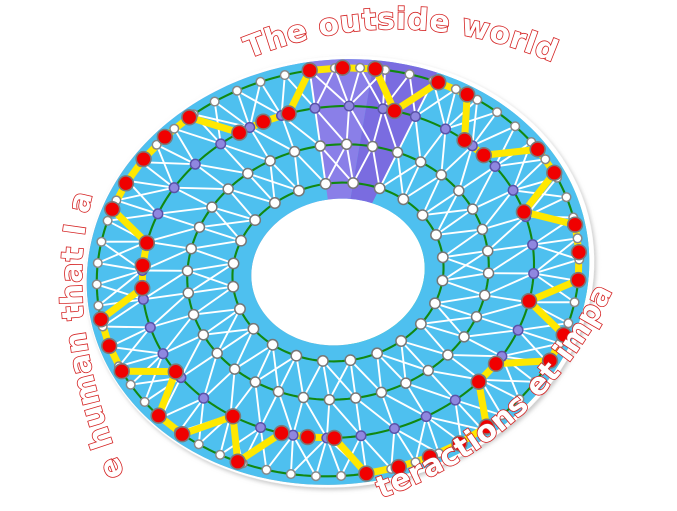 The image size is (677, 511). What do you see at coordinates (214, 125) in the screenshot?
I see `highlight-path-segment` at bounding box center [214, 125].